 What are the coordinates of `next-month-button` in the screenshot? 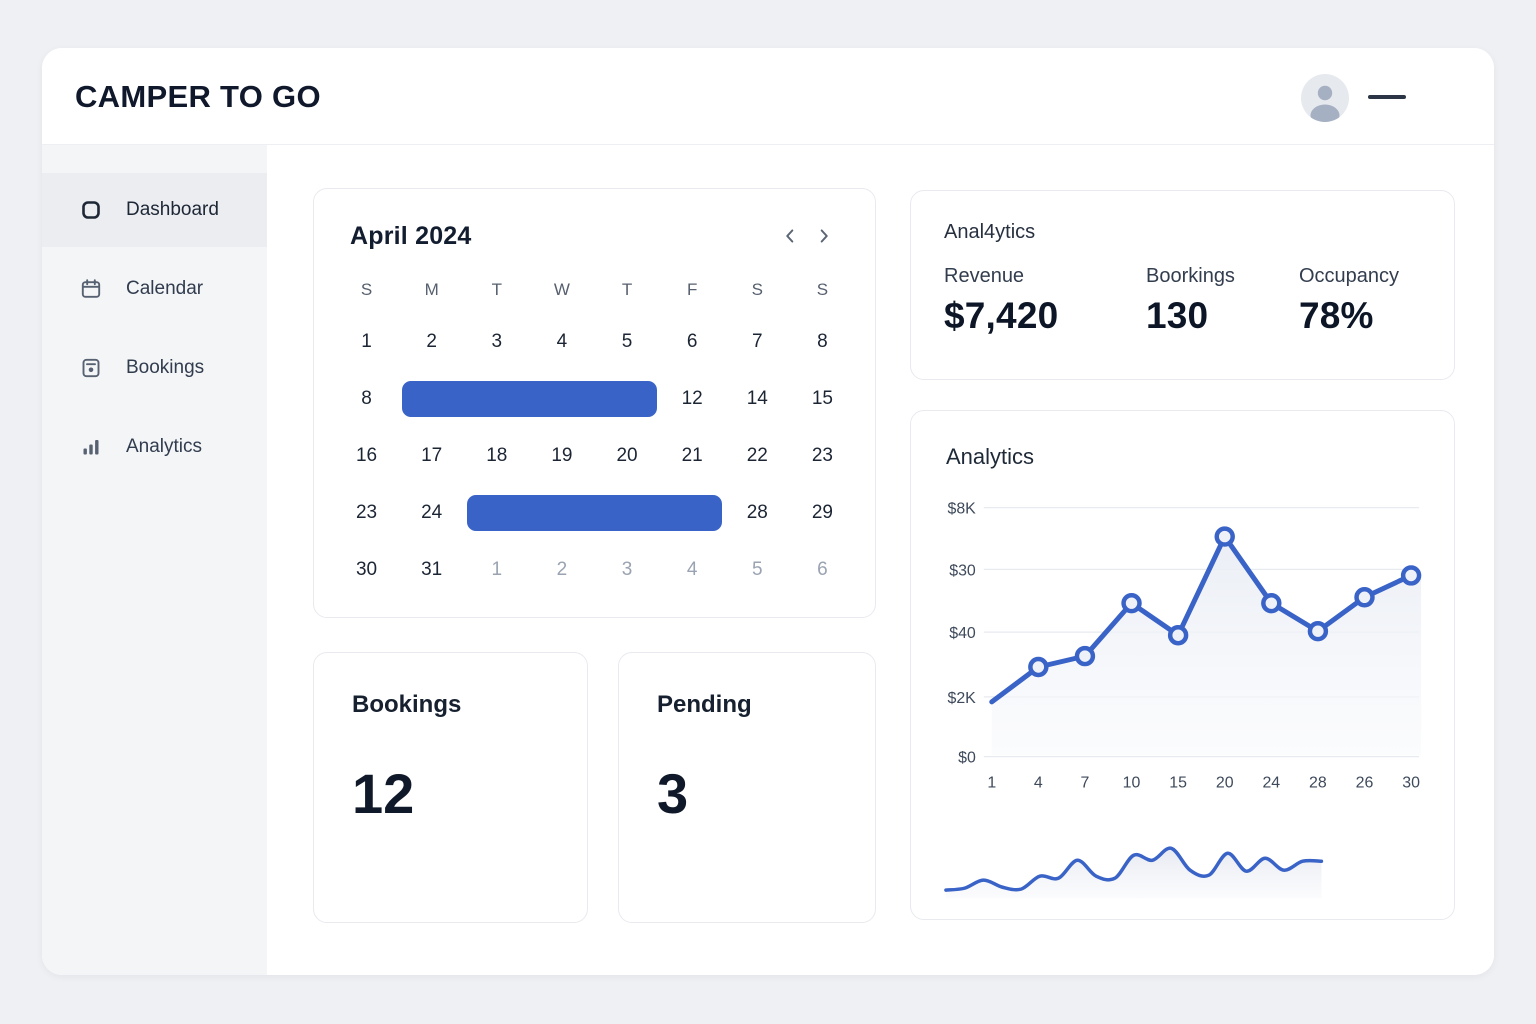 It's located at (824, 236).